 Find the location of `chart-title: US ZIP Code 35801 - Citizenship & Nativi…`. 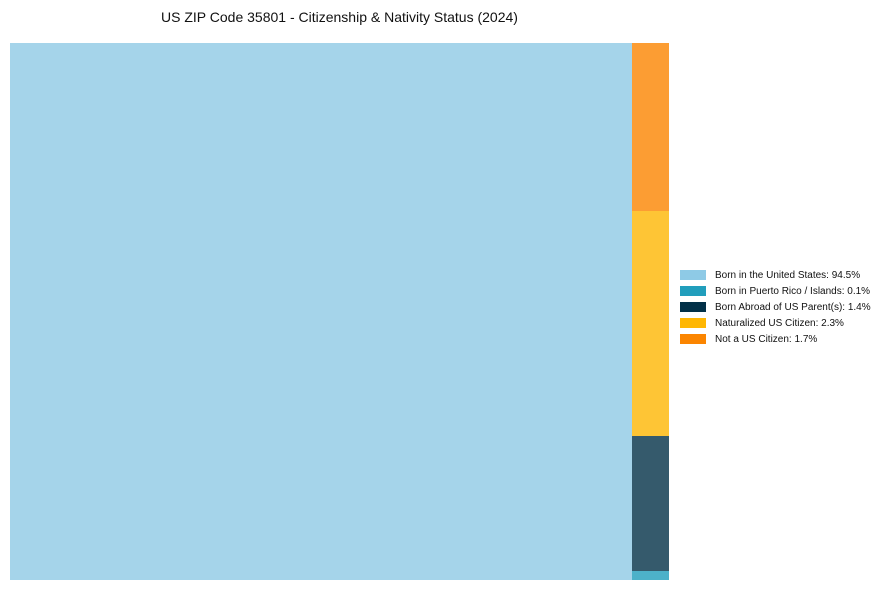

chart-title: US ZIP Code 35801 - Citizenship & Nativi… is located at coordinates (339, 17).